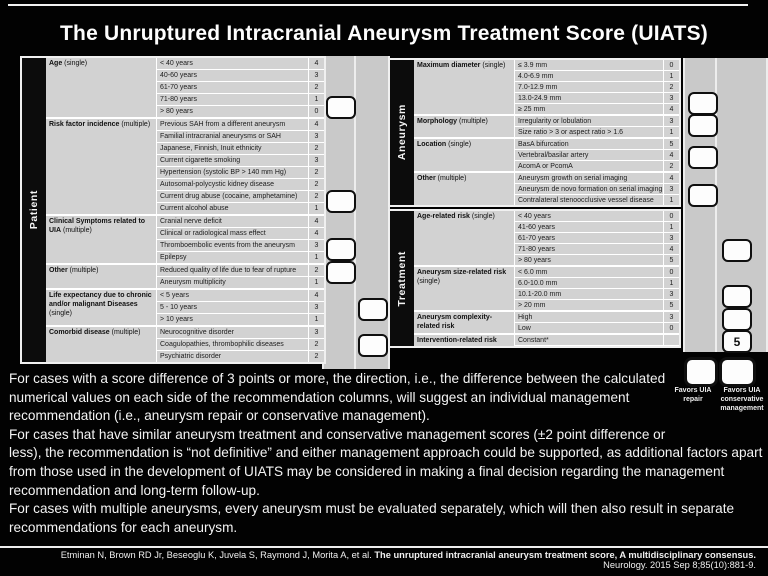 The height and width of the screenshot is (576, 768). What do you see at coordinates (240, 257) in the screenshot?
I see `table-row: Epilepsy 1` at bounding box center [240, 257].